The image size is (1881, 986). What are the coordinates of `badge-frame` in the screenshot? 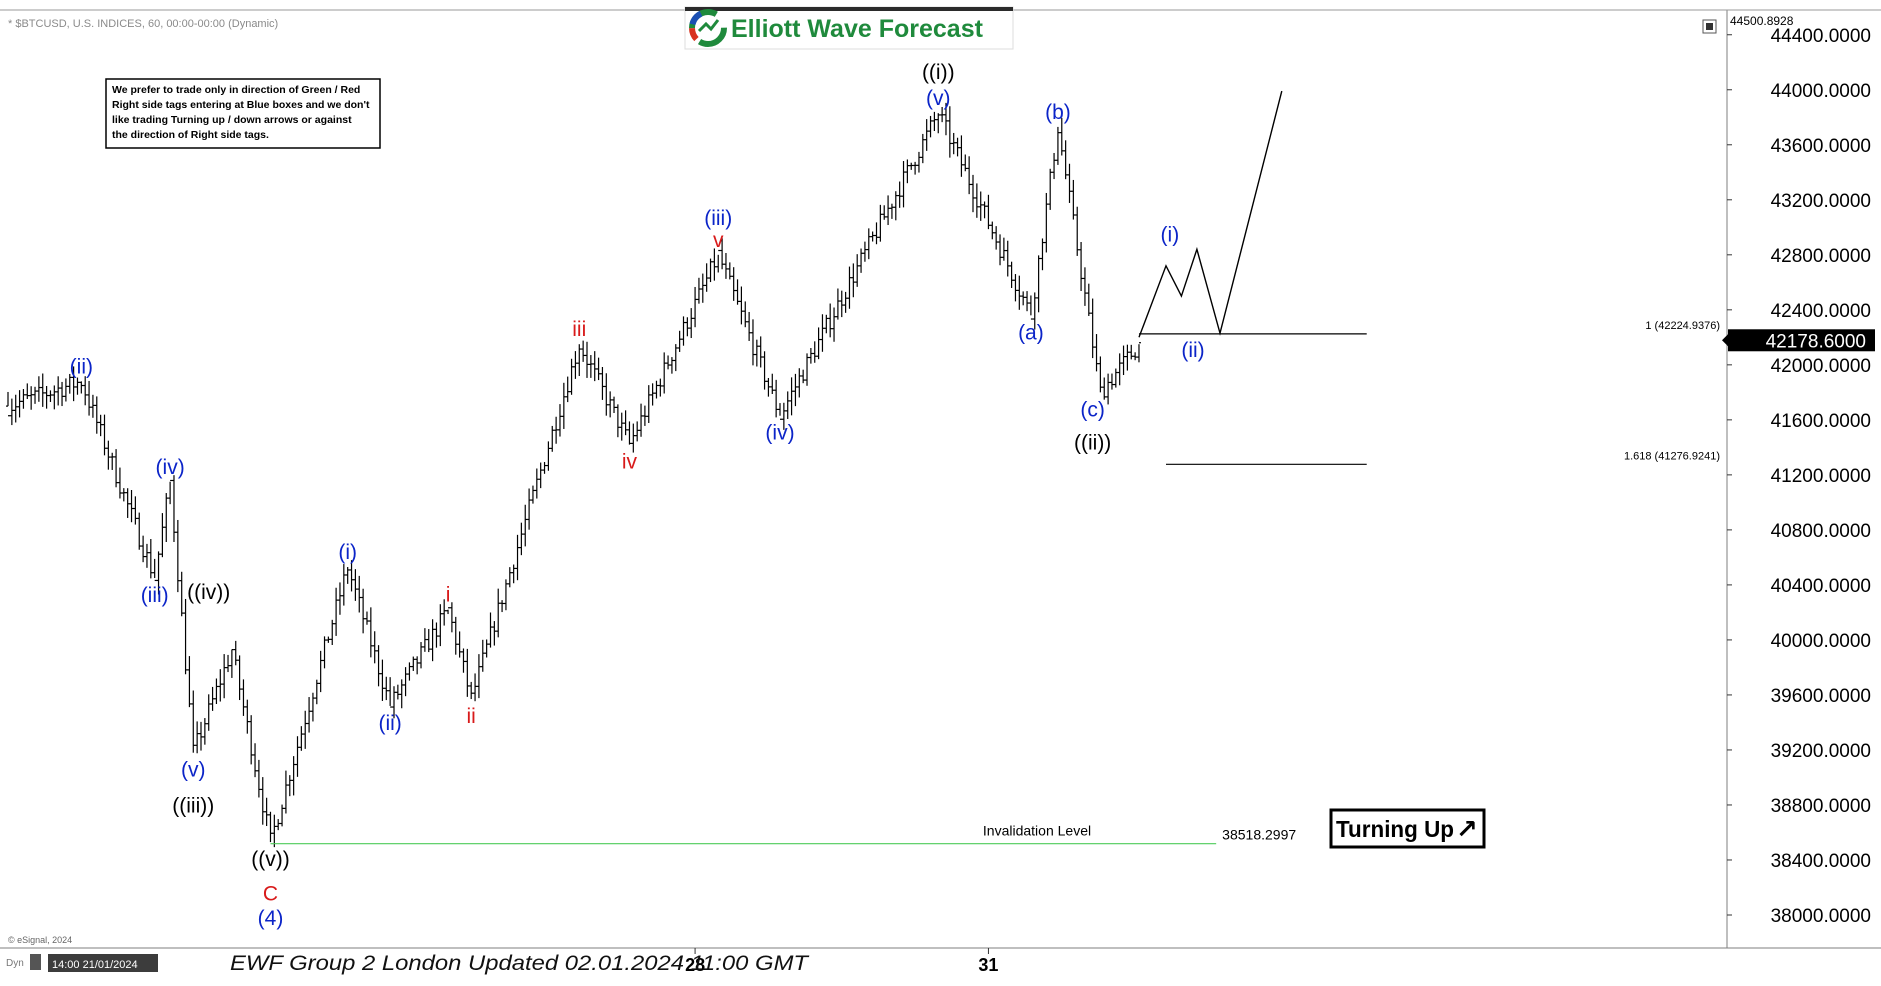 It's located at (1407, 828).